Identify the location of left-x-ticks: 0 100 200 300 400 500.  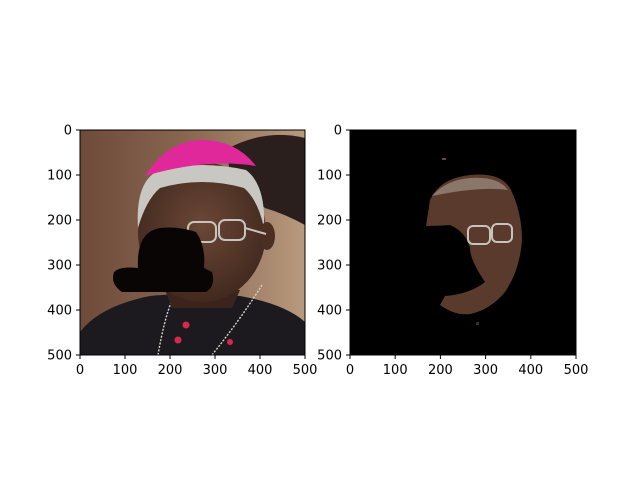
(197, 366).